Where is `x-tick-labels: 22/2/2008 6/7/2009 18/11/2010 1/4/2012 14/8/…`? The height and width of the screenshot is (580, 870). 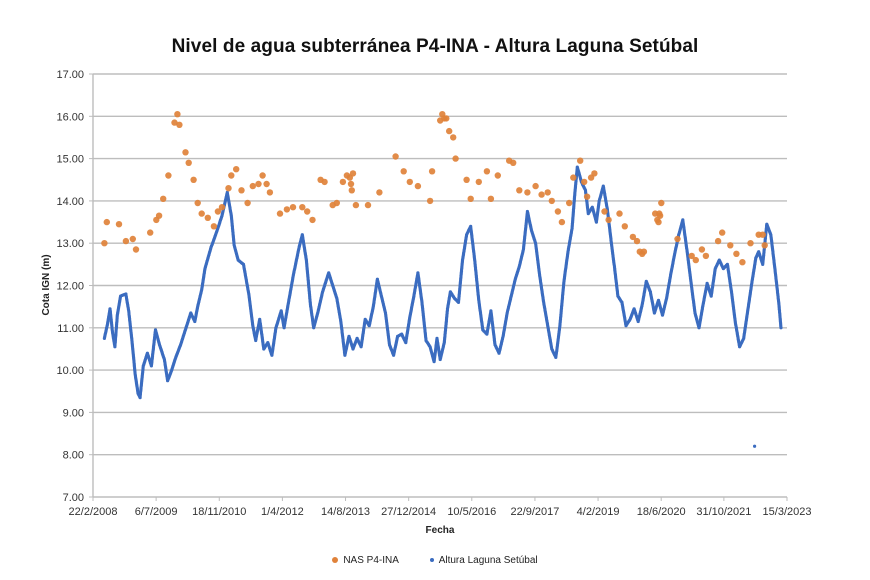 x-tick-labels: 22/2/2008 6/7/2009 18/11/2010 1/4/2012 14/8/… is located at coordinates (440, 512).